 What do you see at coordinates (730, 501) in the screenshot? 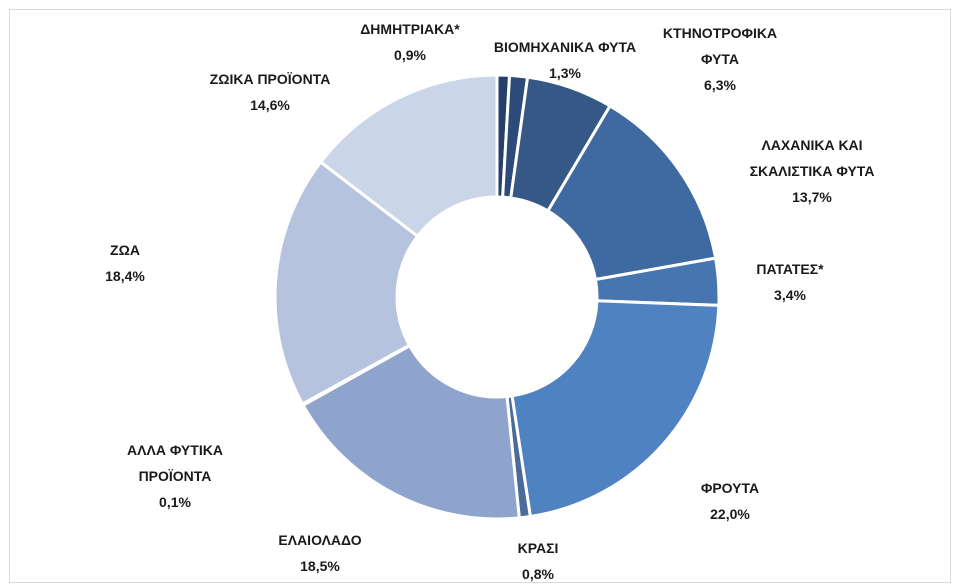
I see `slice-label: ΦΡΟΥΤΑ 22,0%` at bounding box center [730, 501].